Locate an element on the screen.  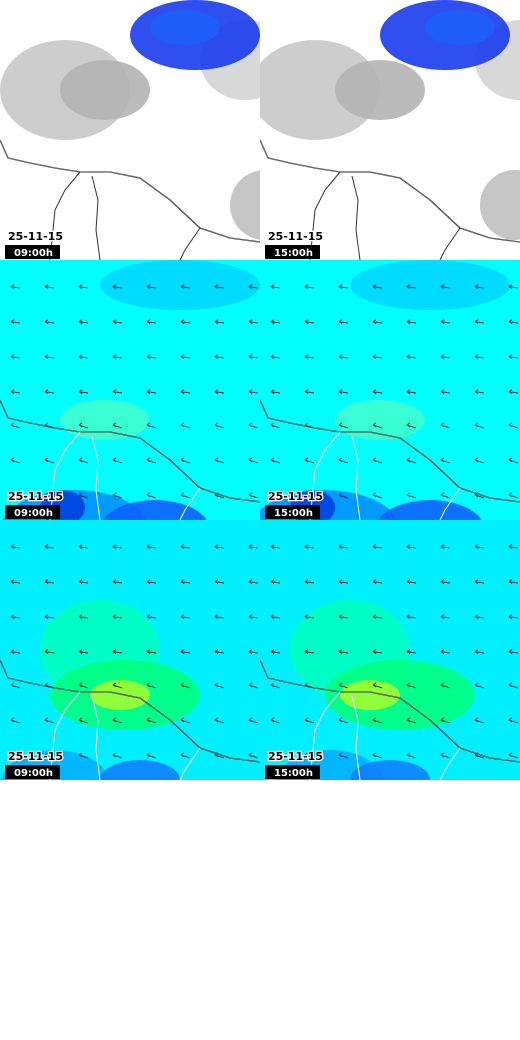
map-layers is located at coordinates (130, 130).